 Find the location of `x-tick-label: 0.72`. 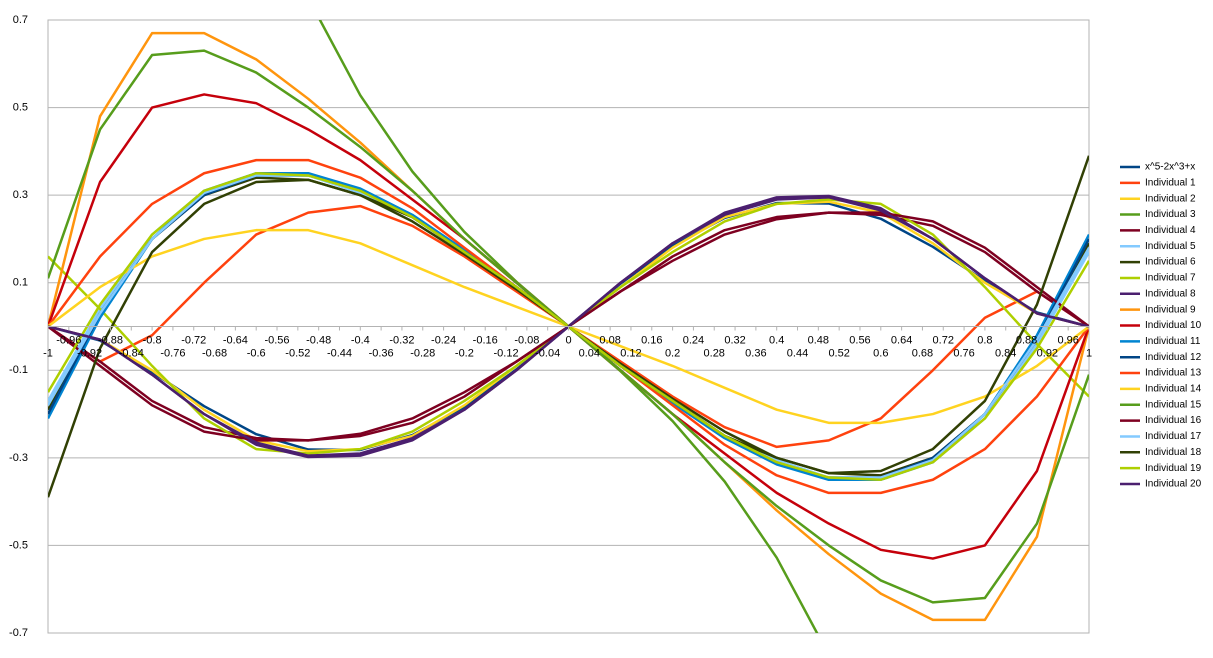

x-tick-label: 0.72 is located at coordinates (943, 340).